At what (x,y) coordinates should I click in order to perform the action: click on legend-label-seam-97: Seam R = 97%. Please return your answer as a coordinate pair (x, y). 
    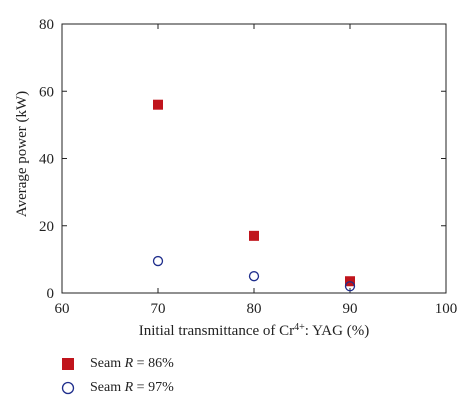
    Looking at the image, I should click on (132, 388).